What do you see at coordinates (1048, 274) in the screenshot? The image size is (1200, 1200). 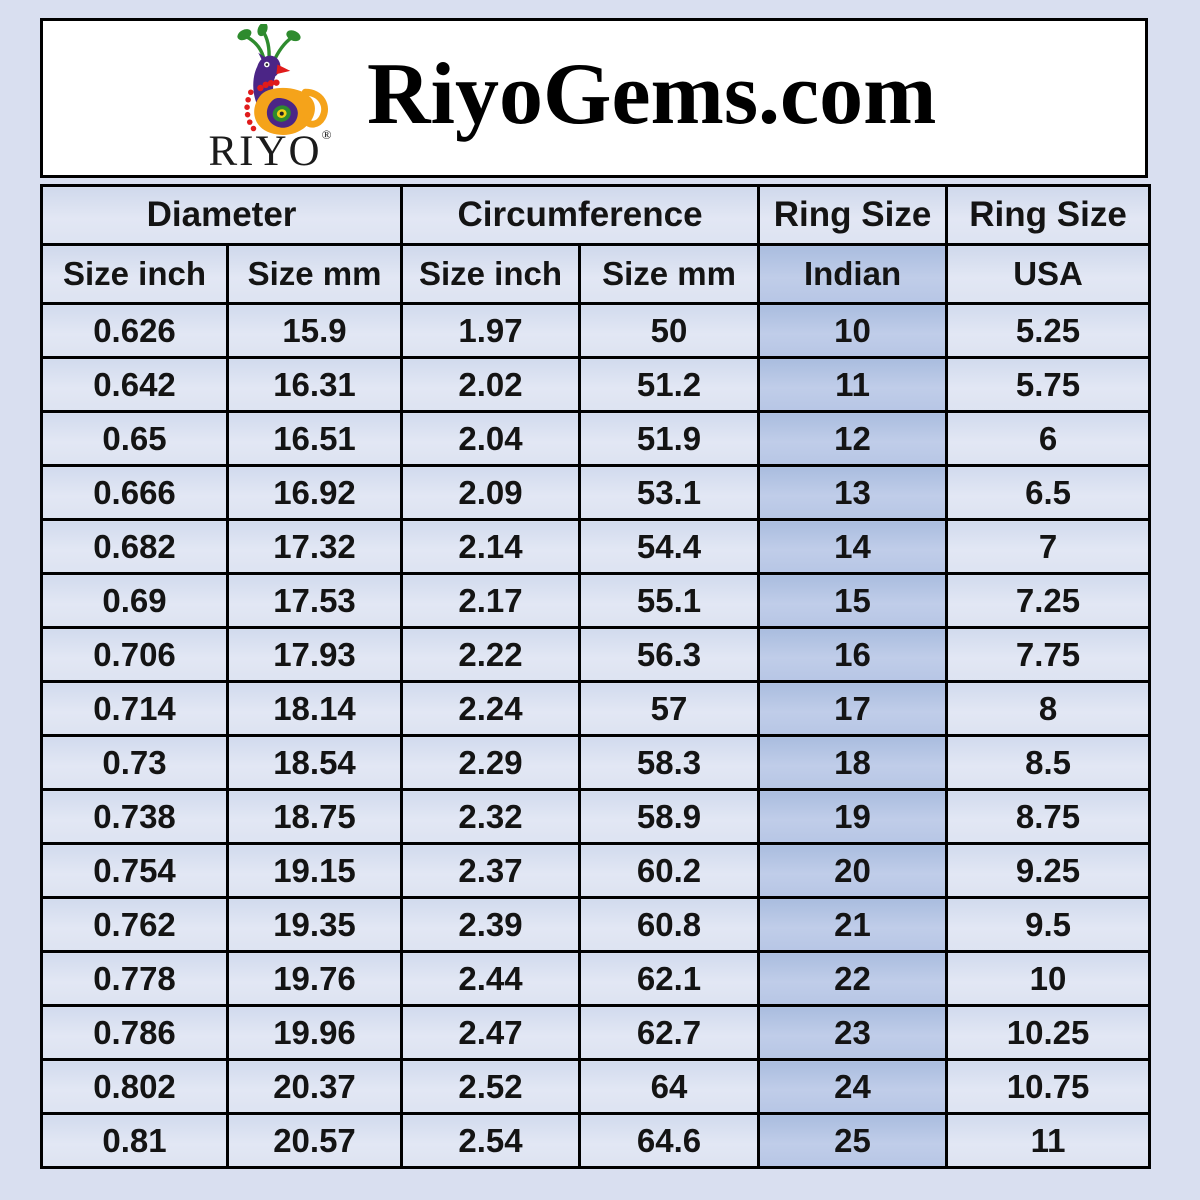 I see `column-header: USA` at bounding box center [1048, 274].